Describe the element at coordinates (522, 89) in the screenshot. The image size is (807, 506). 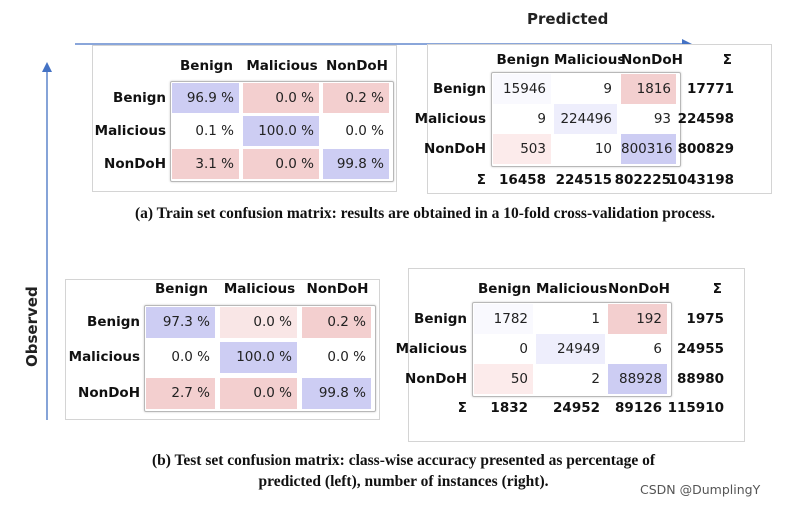
I see `matrix-cell: 15946` at that location.